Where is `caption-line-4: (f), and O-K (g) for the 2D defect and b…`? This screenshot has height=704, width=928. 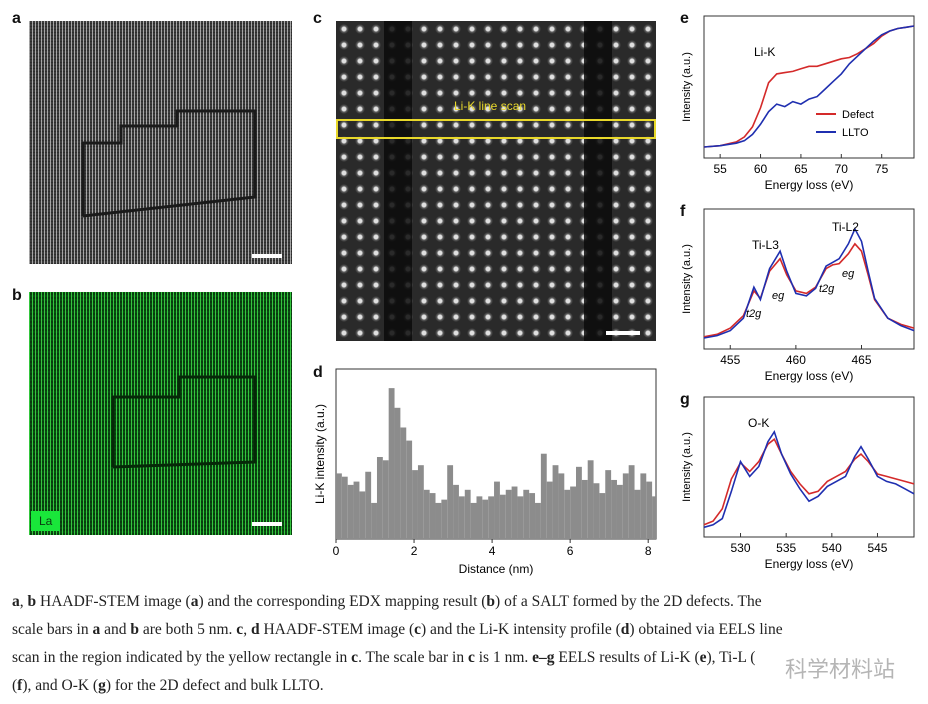 caption-line-4: (f), and O-K (g) for the 2D defect and b… is located at coordinates (464, 686).